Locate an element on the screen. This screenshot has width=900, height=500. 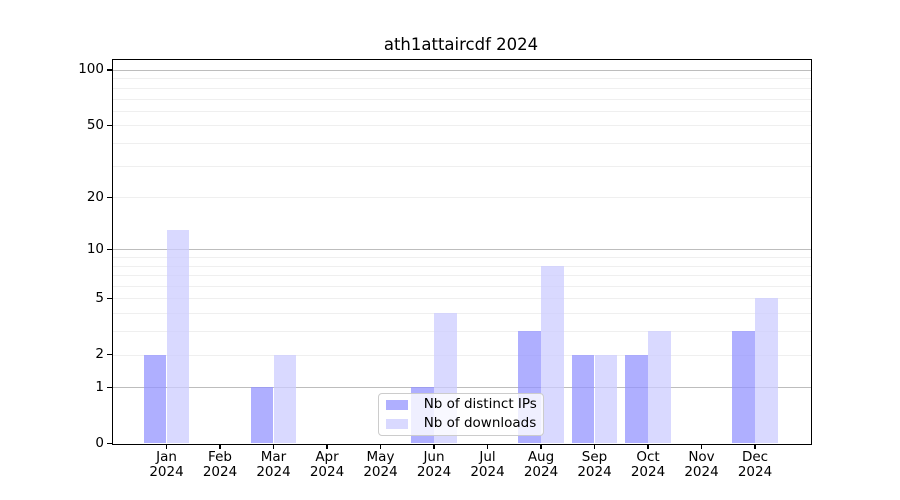
bar-mar-series0 is located at coordinates (262, 415).